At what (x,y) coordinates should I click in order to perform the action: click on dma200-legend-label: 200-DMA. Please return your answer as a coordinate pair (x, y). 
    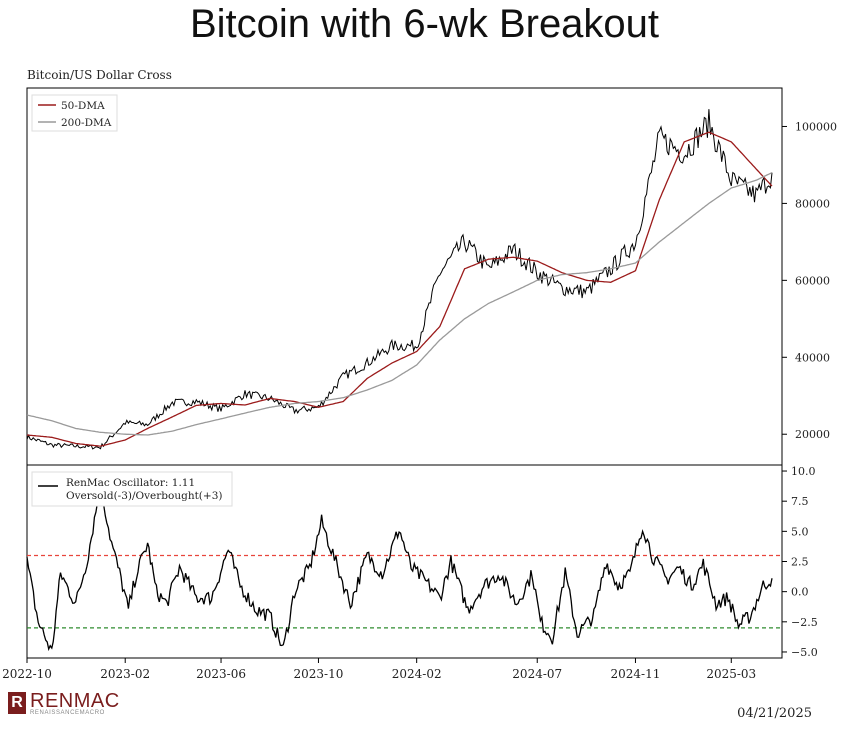
    Looking at the image, I should click on (86, 123).